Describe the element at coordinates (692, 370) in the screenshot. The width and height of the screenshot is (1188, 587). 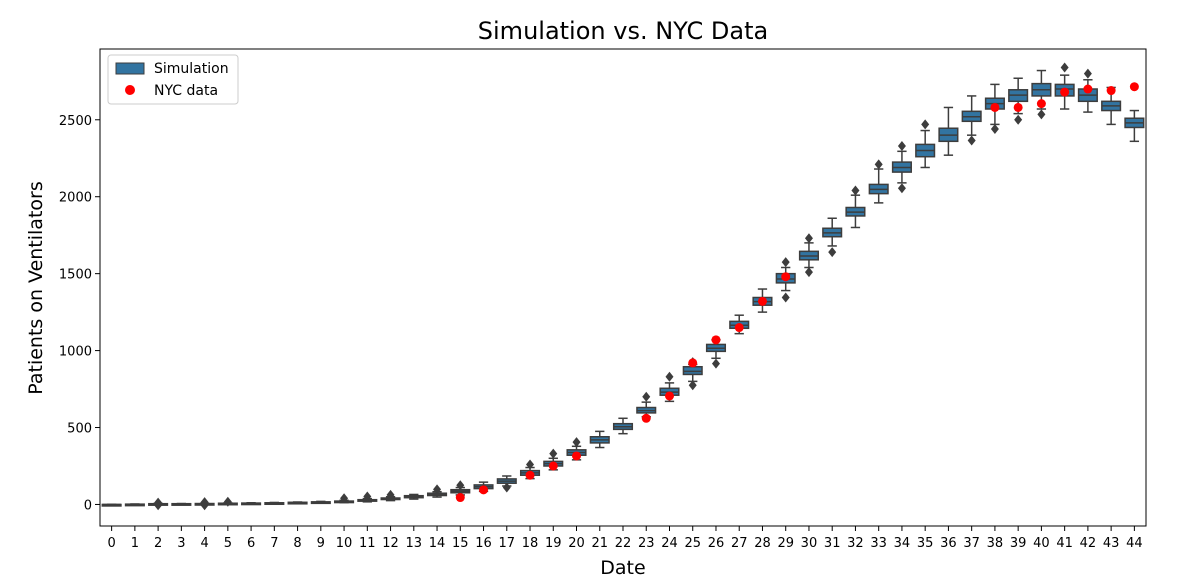
I see `box-body` at that location.